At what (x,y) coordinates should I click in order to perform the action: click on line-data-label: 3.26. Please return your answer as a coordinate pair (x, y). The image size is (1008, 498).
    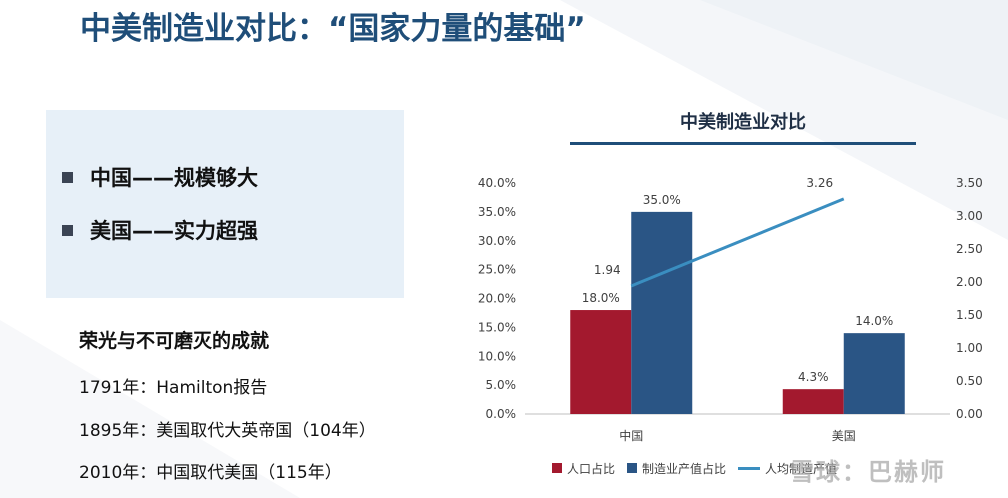
    Looking at the image, I should click on (819, 183).